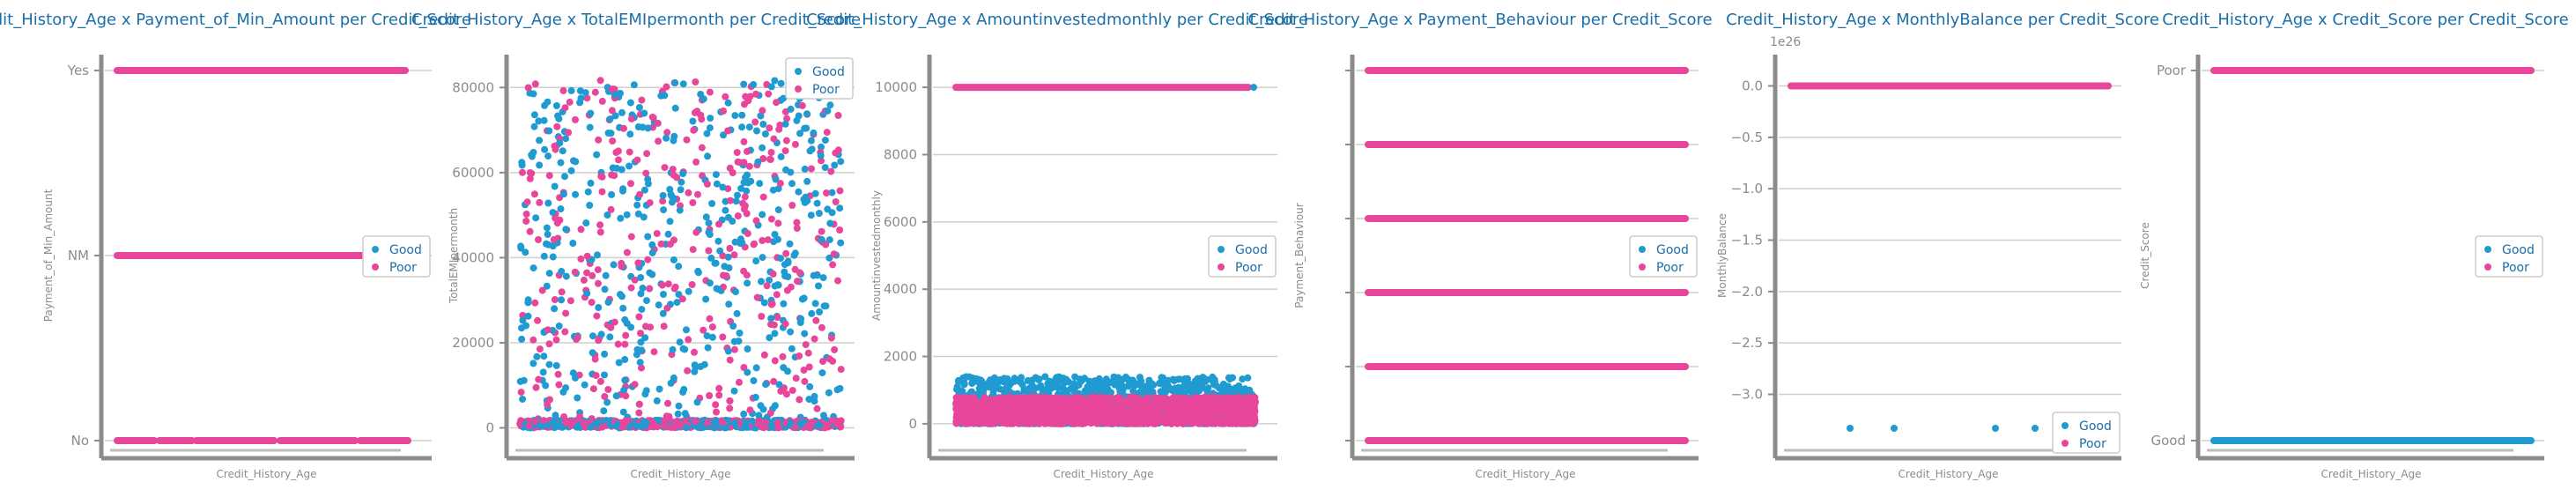 This screenshot has height=497, width=2576. What do you see at coordinates (1747, 241) in the screenshot?
I see `y-tick-label: −1.5` at bounding box center [1747, 241].